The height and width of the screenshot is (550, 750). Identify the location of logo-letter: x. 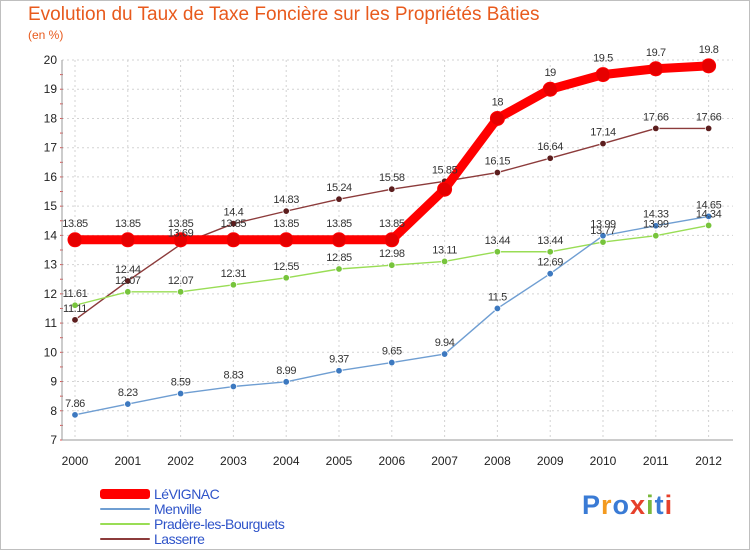
(638, 505).